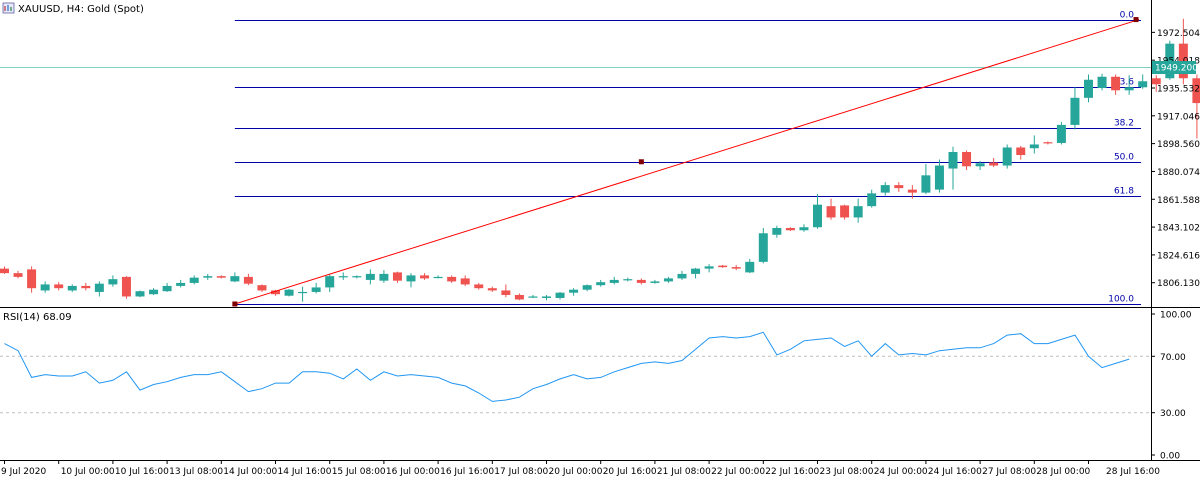 Image resolution: width=1200 pixels, height=477 pixels. Describe the element at coordinates (235, 304) in the screenshot. I see `trend-anchor-start` at that location.